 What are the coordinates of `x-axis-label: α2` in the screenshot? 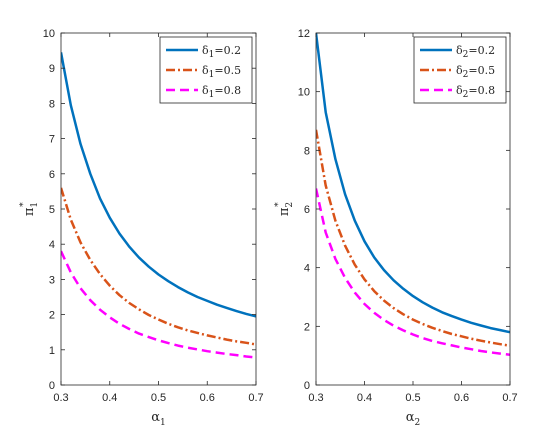 It's located at (413, 419).